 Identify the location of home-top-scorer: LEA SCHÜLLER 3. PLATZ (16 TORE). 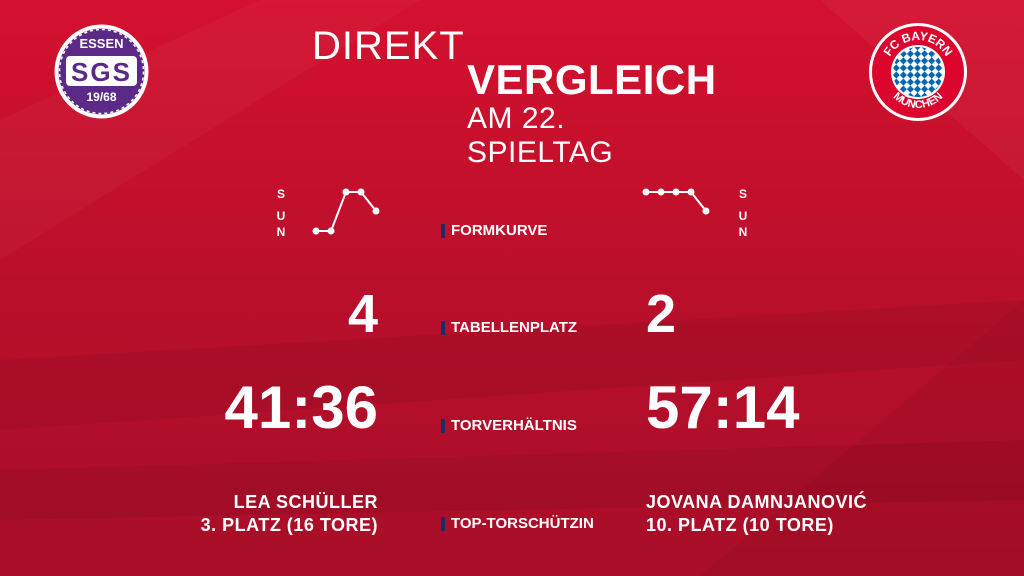
(289, 514).